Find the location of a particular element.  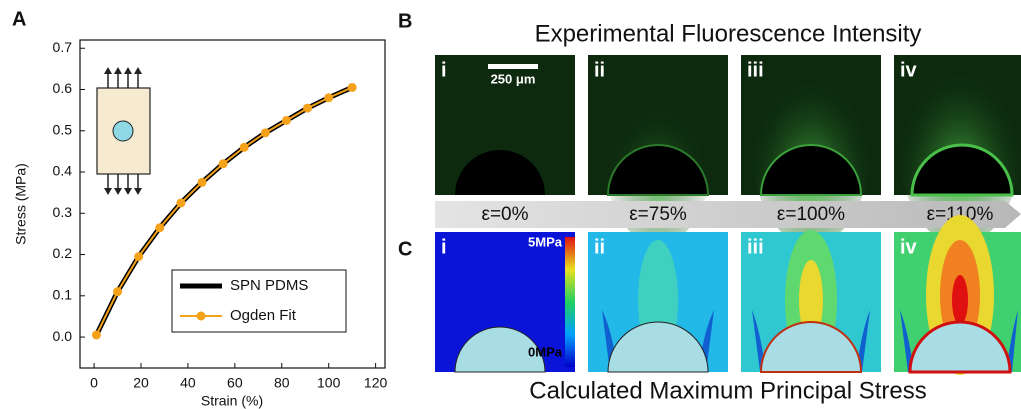

legend-label: SPN PDMS is located at coordinates (269, 285).